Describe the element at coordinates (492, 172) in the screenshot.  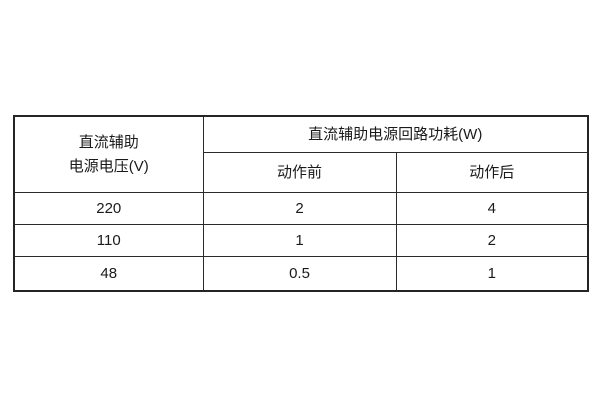
I see `header-cell-after-action: 动作后` at that location.